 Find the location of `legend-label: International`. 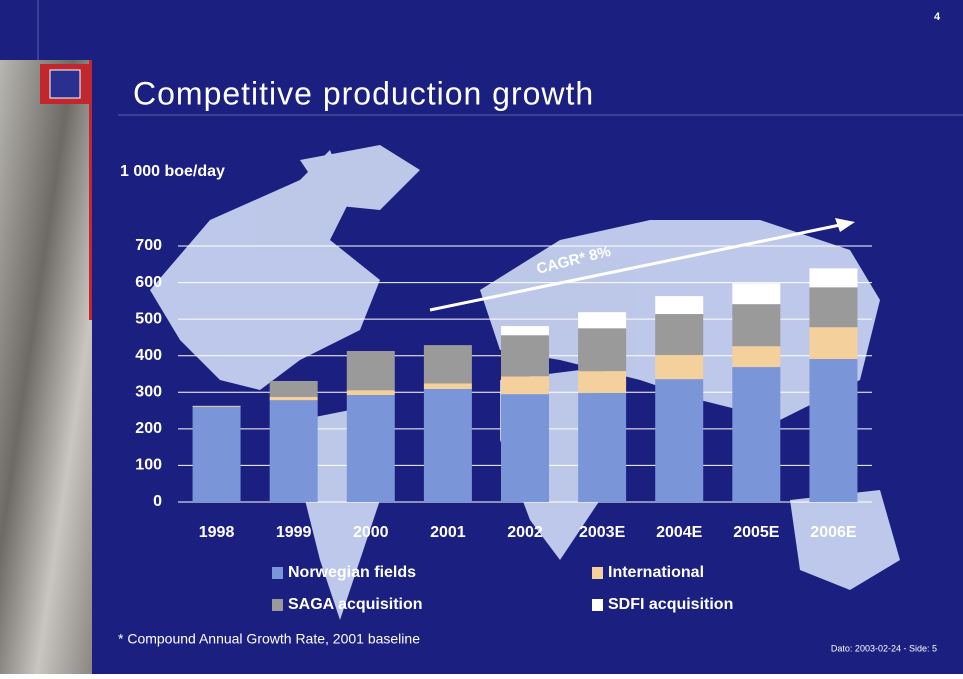

legend-label: International is located at coordinates (656, 572).